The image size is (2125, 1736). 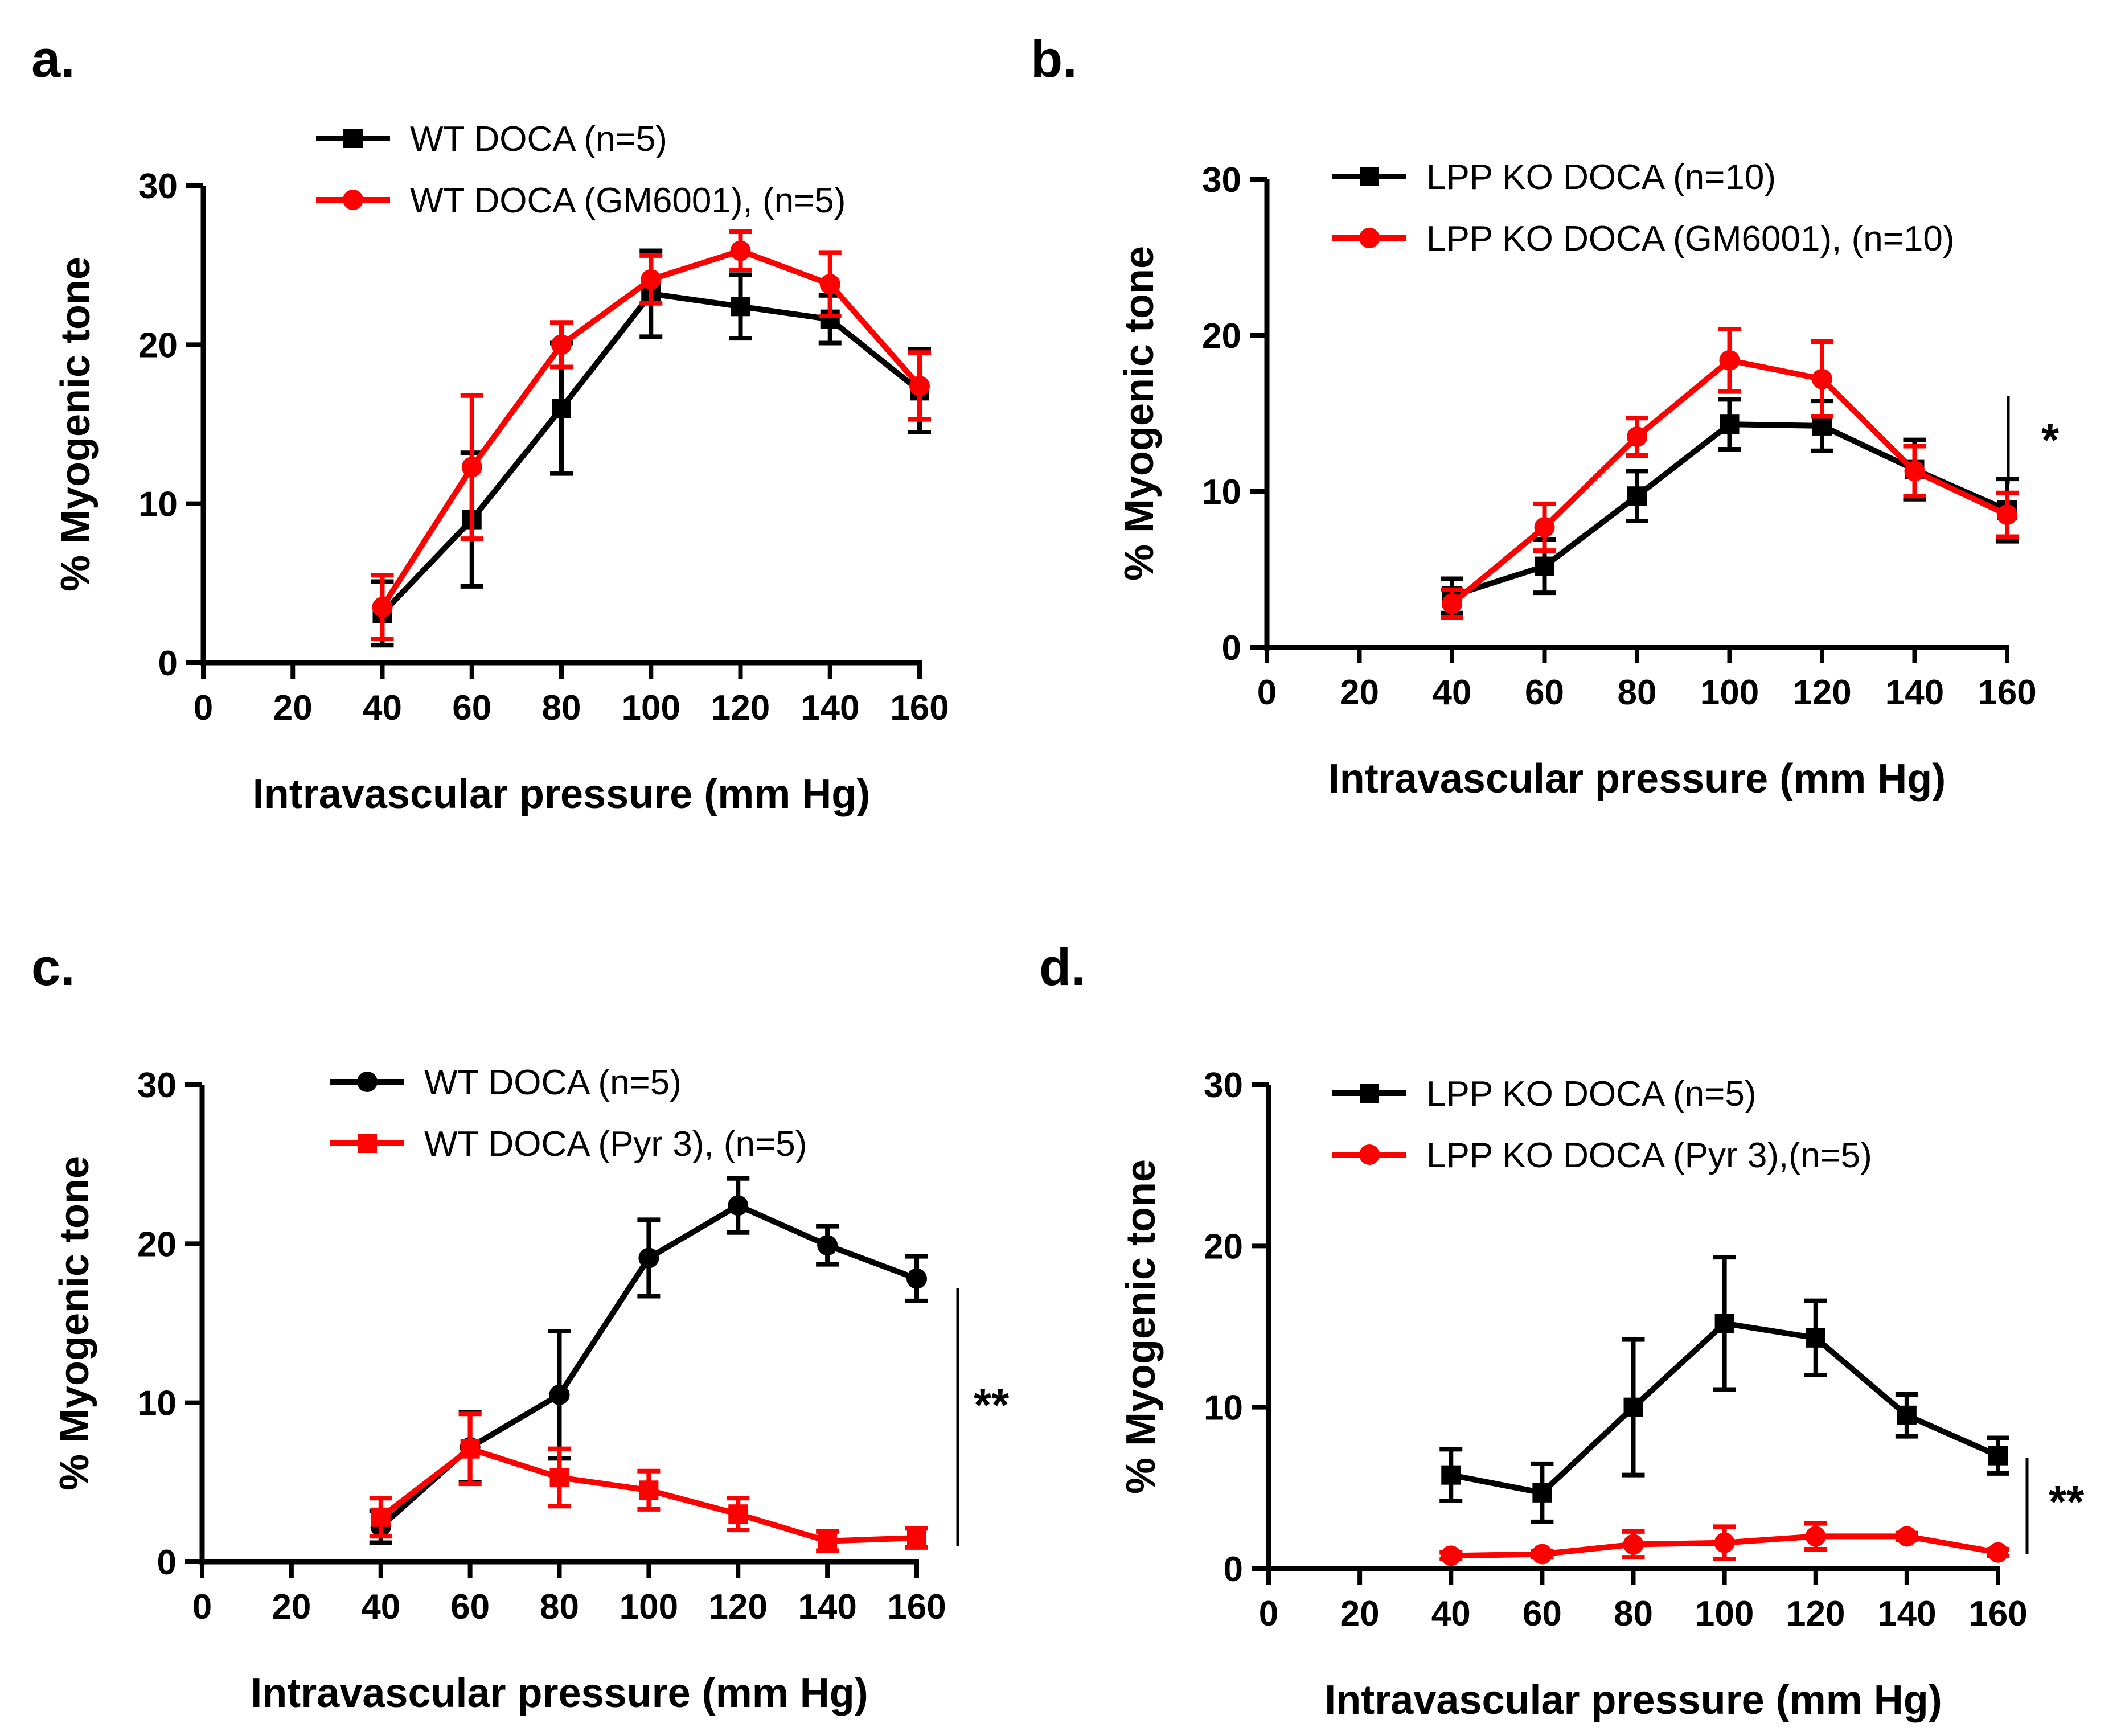 I want to click on series-control, so click(x=1730, y=506).